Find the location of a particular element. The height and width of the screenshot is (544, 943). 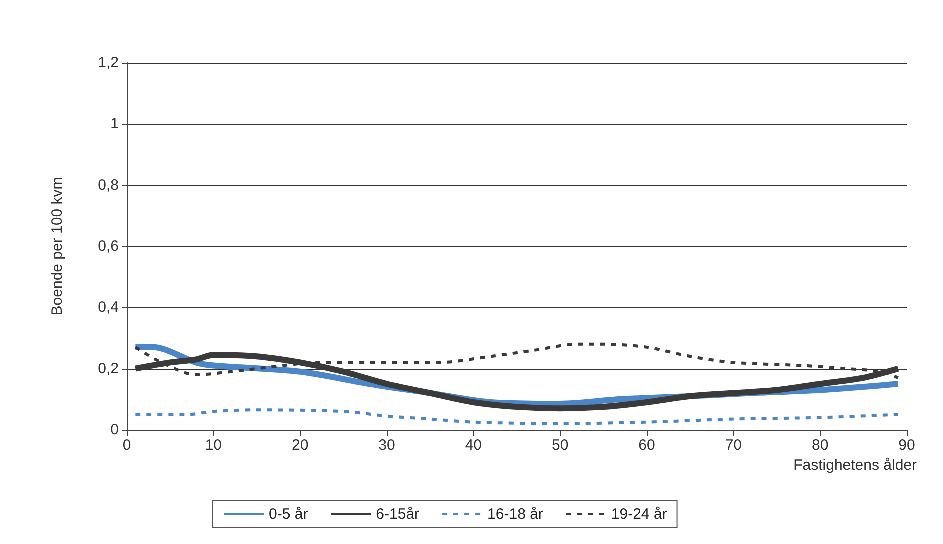

x-axis-title: Fastighetens ålder is located at coordinates (856, 465).